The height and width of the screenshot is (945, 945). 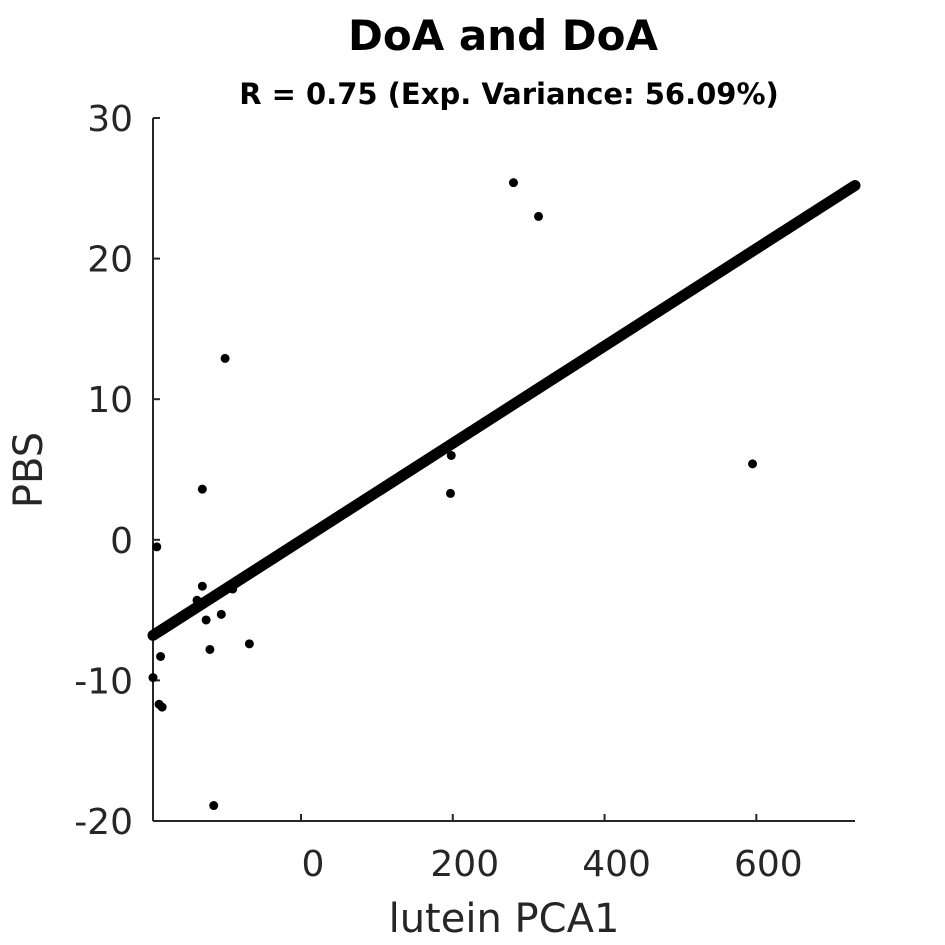 What do you see at coordinates (768, 864) in the screenshot?
I see `x-tick-label: 600` at bounding box center [768, 864].